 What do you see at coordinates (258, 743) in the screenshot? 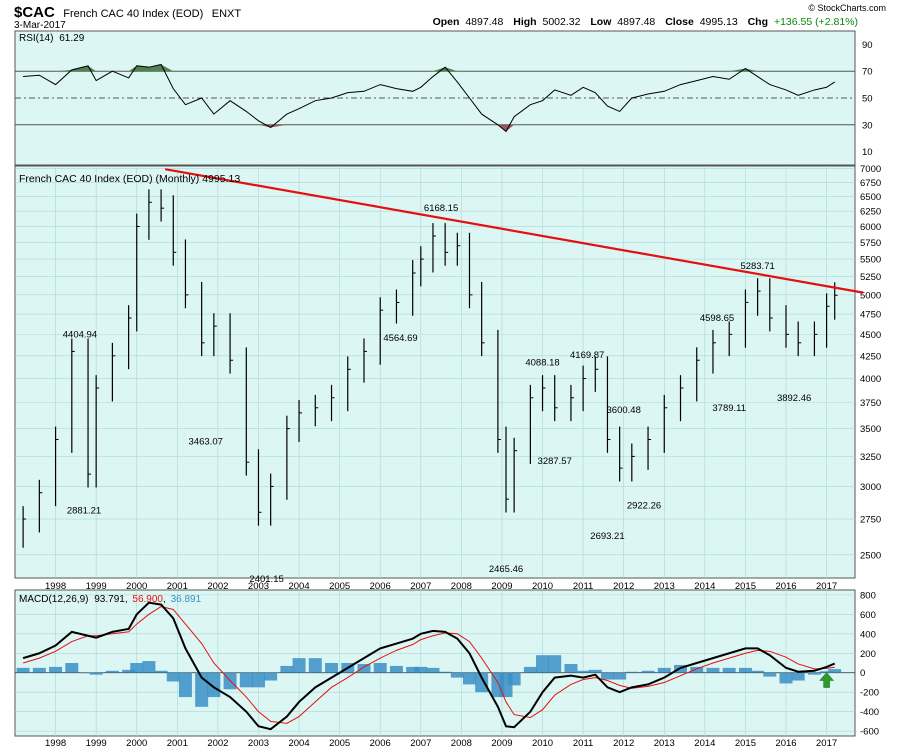
I see `macd-xtick-label: 2003` at bounding box center [258, 743].